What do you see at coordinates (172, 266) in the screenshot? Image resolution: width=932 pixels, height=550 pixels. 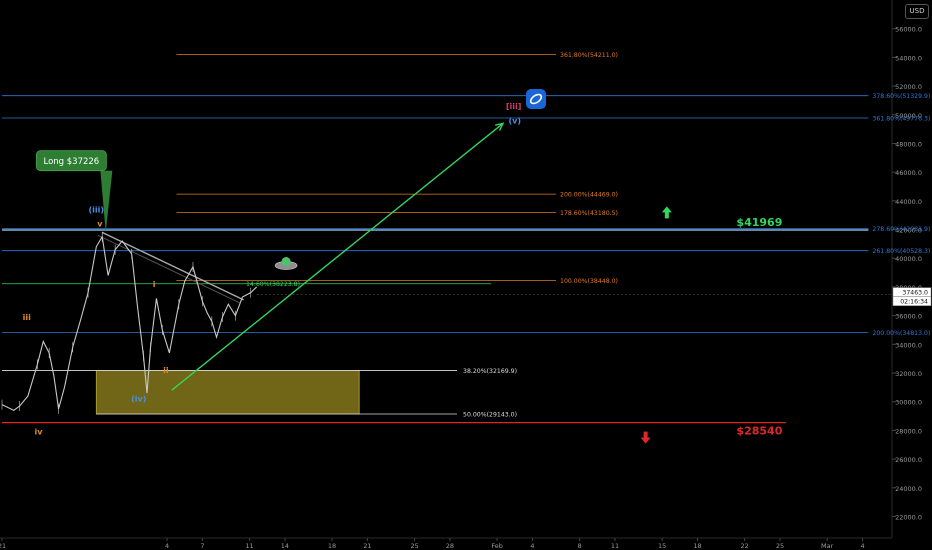 I see `down-trendline` at bounding box center [172, 266].